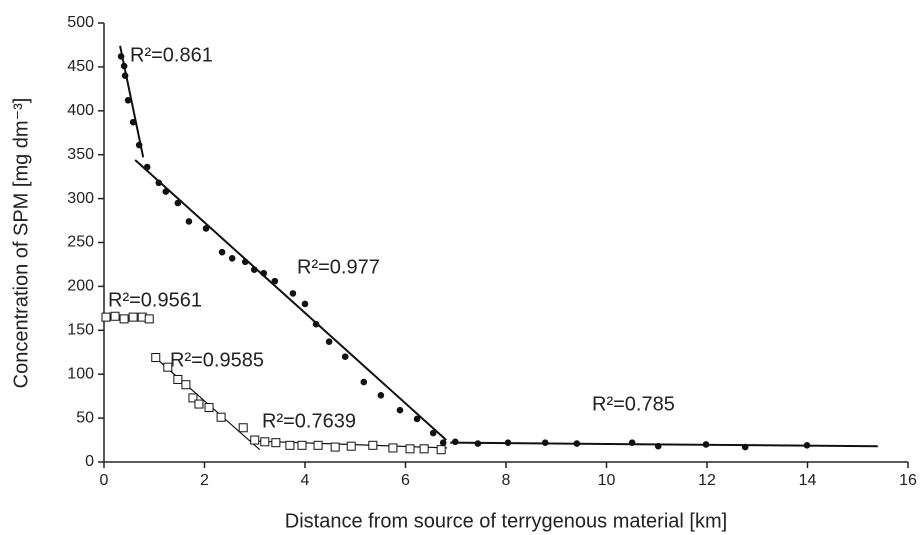  What do you see at coordinates (89, 461) in the screenshot?
I see `y-tick-label: 0` at bounding box center [89, 461].